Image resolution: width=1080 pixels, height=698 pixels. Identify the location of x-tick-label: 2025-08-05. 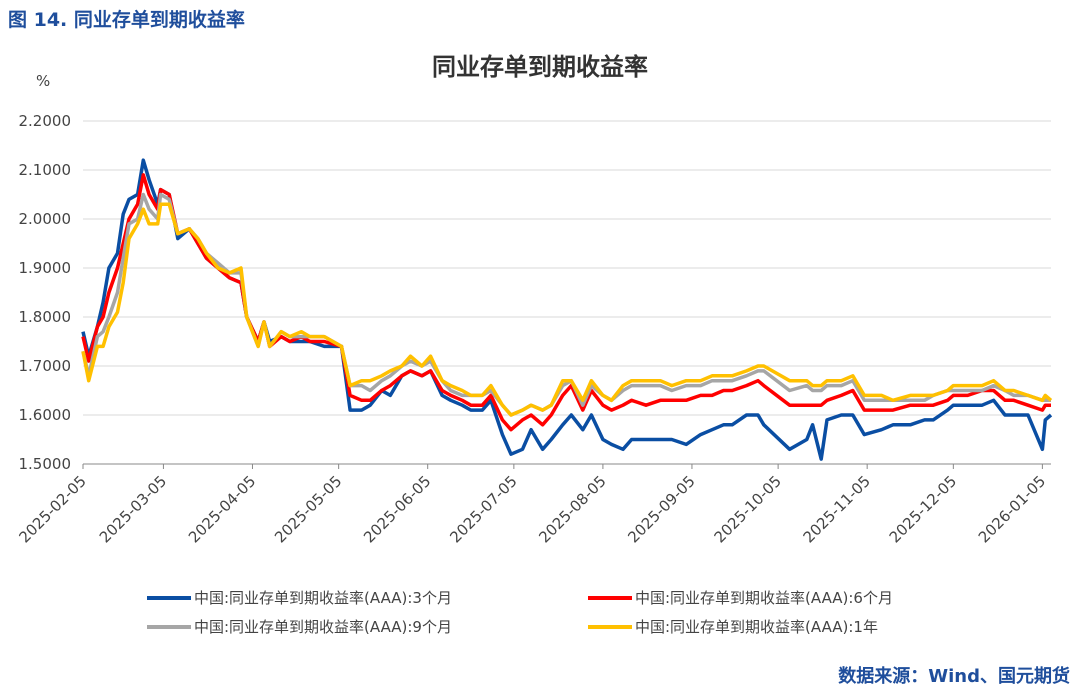
(572, 509).